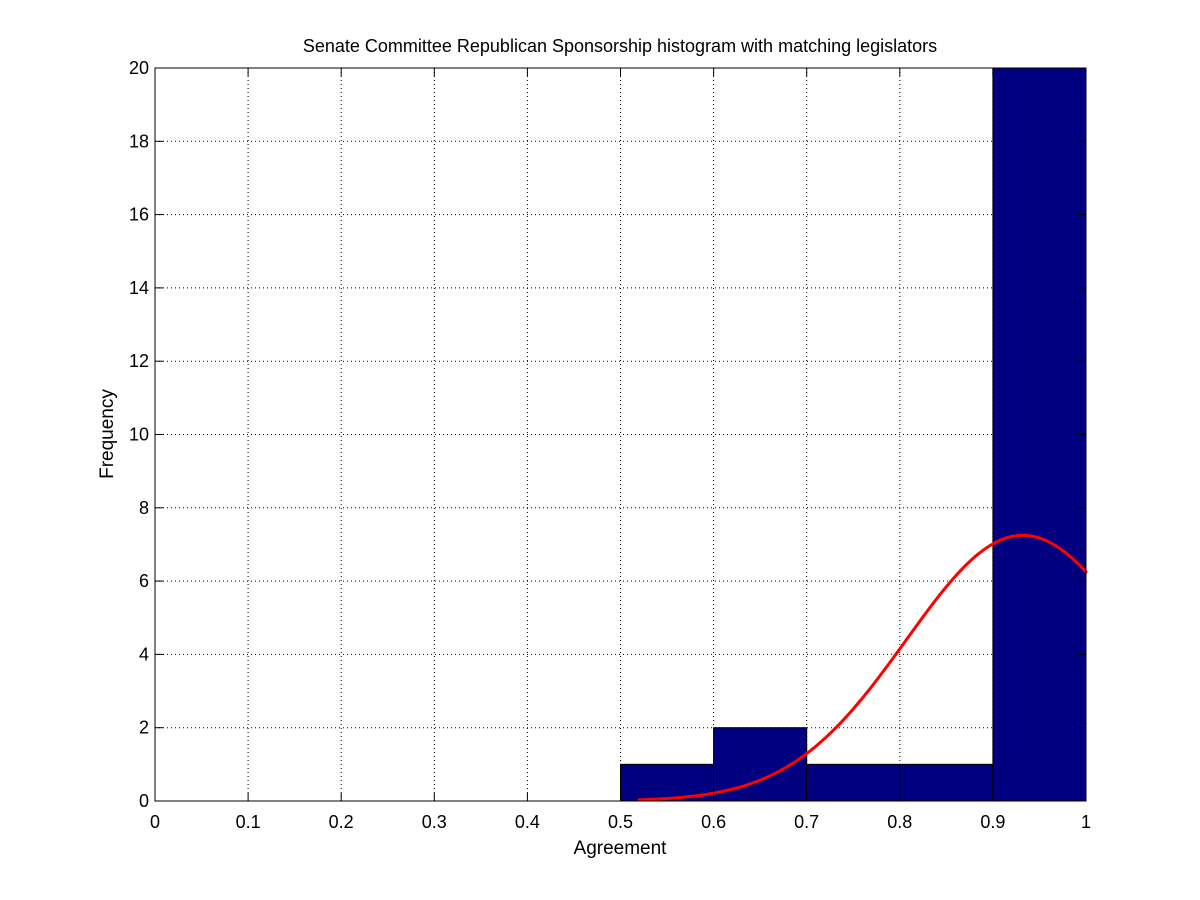 The width and height of the screenshot is (1200, 900). I want to click on x-axis-label: Agreement, so click(621, 848).